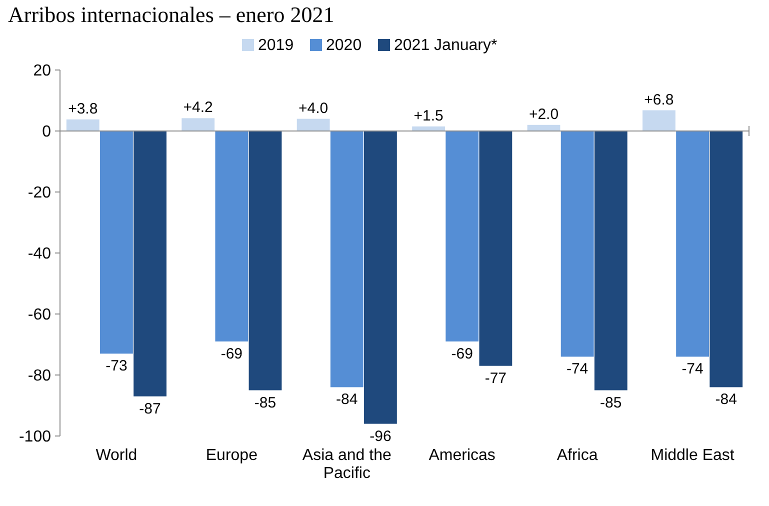  Describe the element at coordinates (313, 108) in the screenshot. I see `data-label: +4.0` at that location.